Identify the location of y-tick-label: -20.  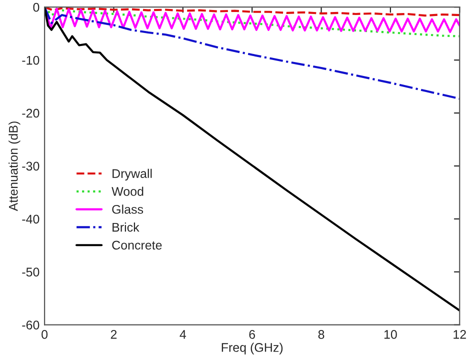
(31, 113).